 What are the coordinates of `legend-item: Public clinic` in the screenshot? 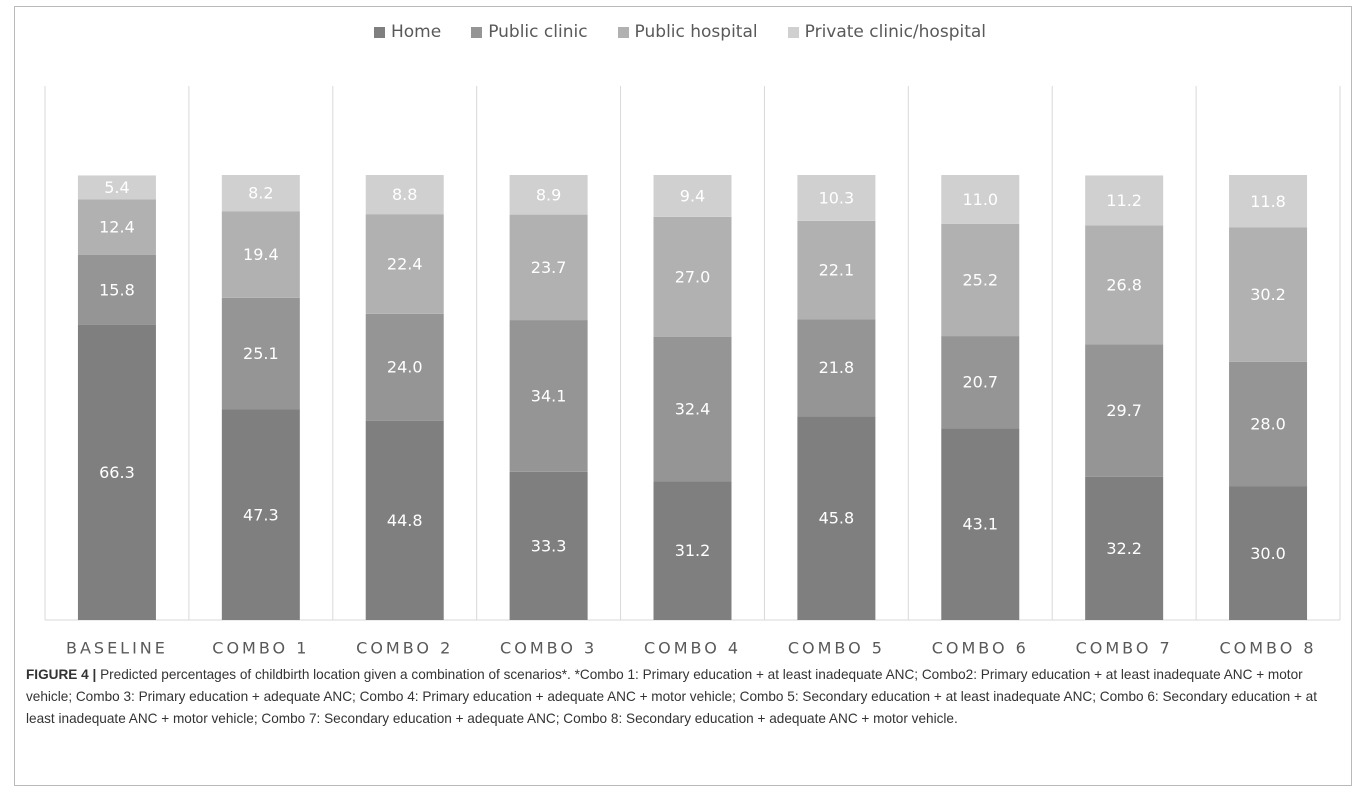 It's located at (529, 32).